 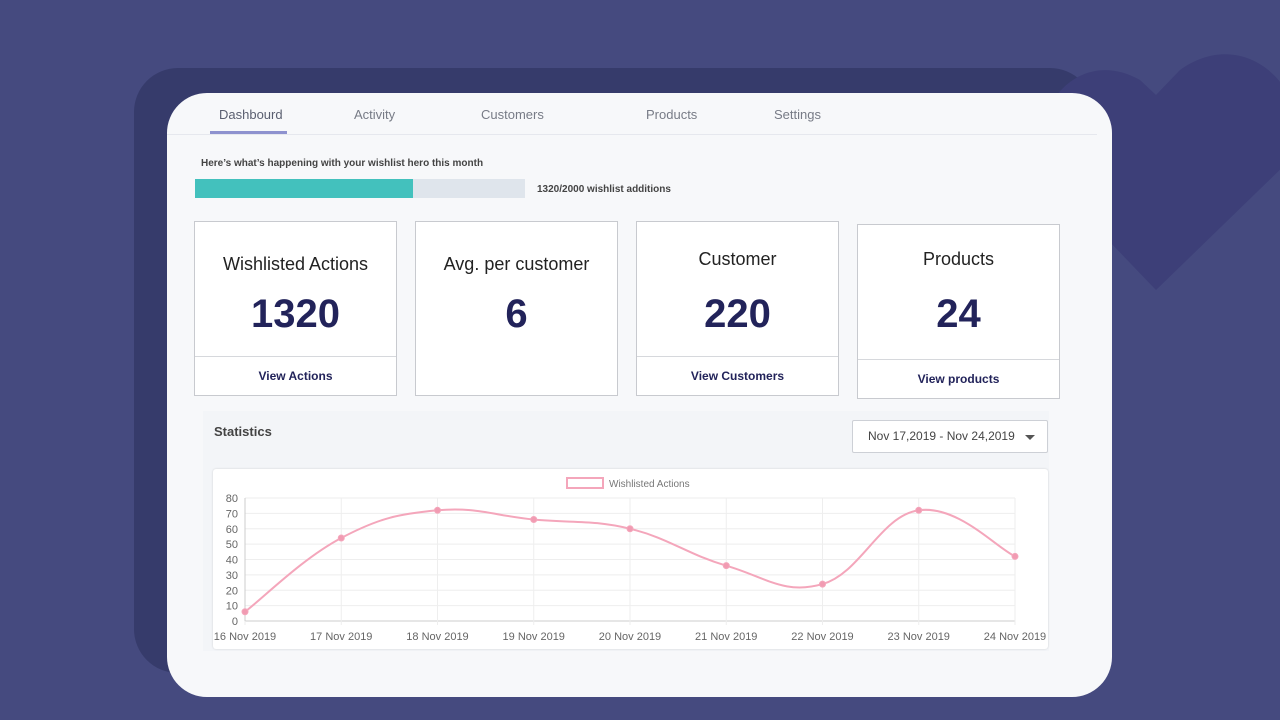 What do you see at coordinates (232, 591) in the screenshot?
I see `y-tick-label: 20` at bounding box center [232, 591].